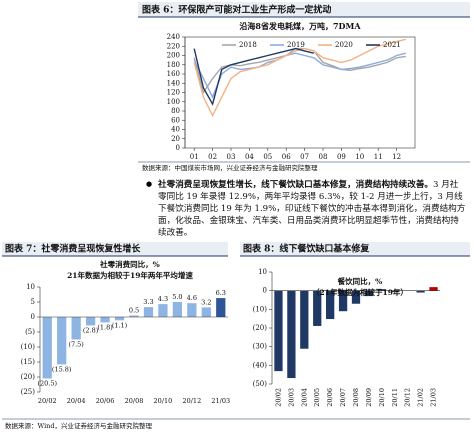 Image resolution: width=474 pixels, height=433 pixels. Describe the element at coordinates (260, 384) in the screenshot. I see `y-tick-label: (50)` at that location.